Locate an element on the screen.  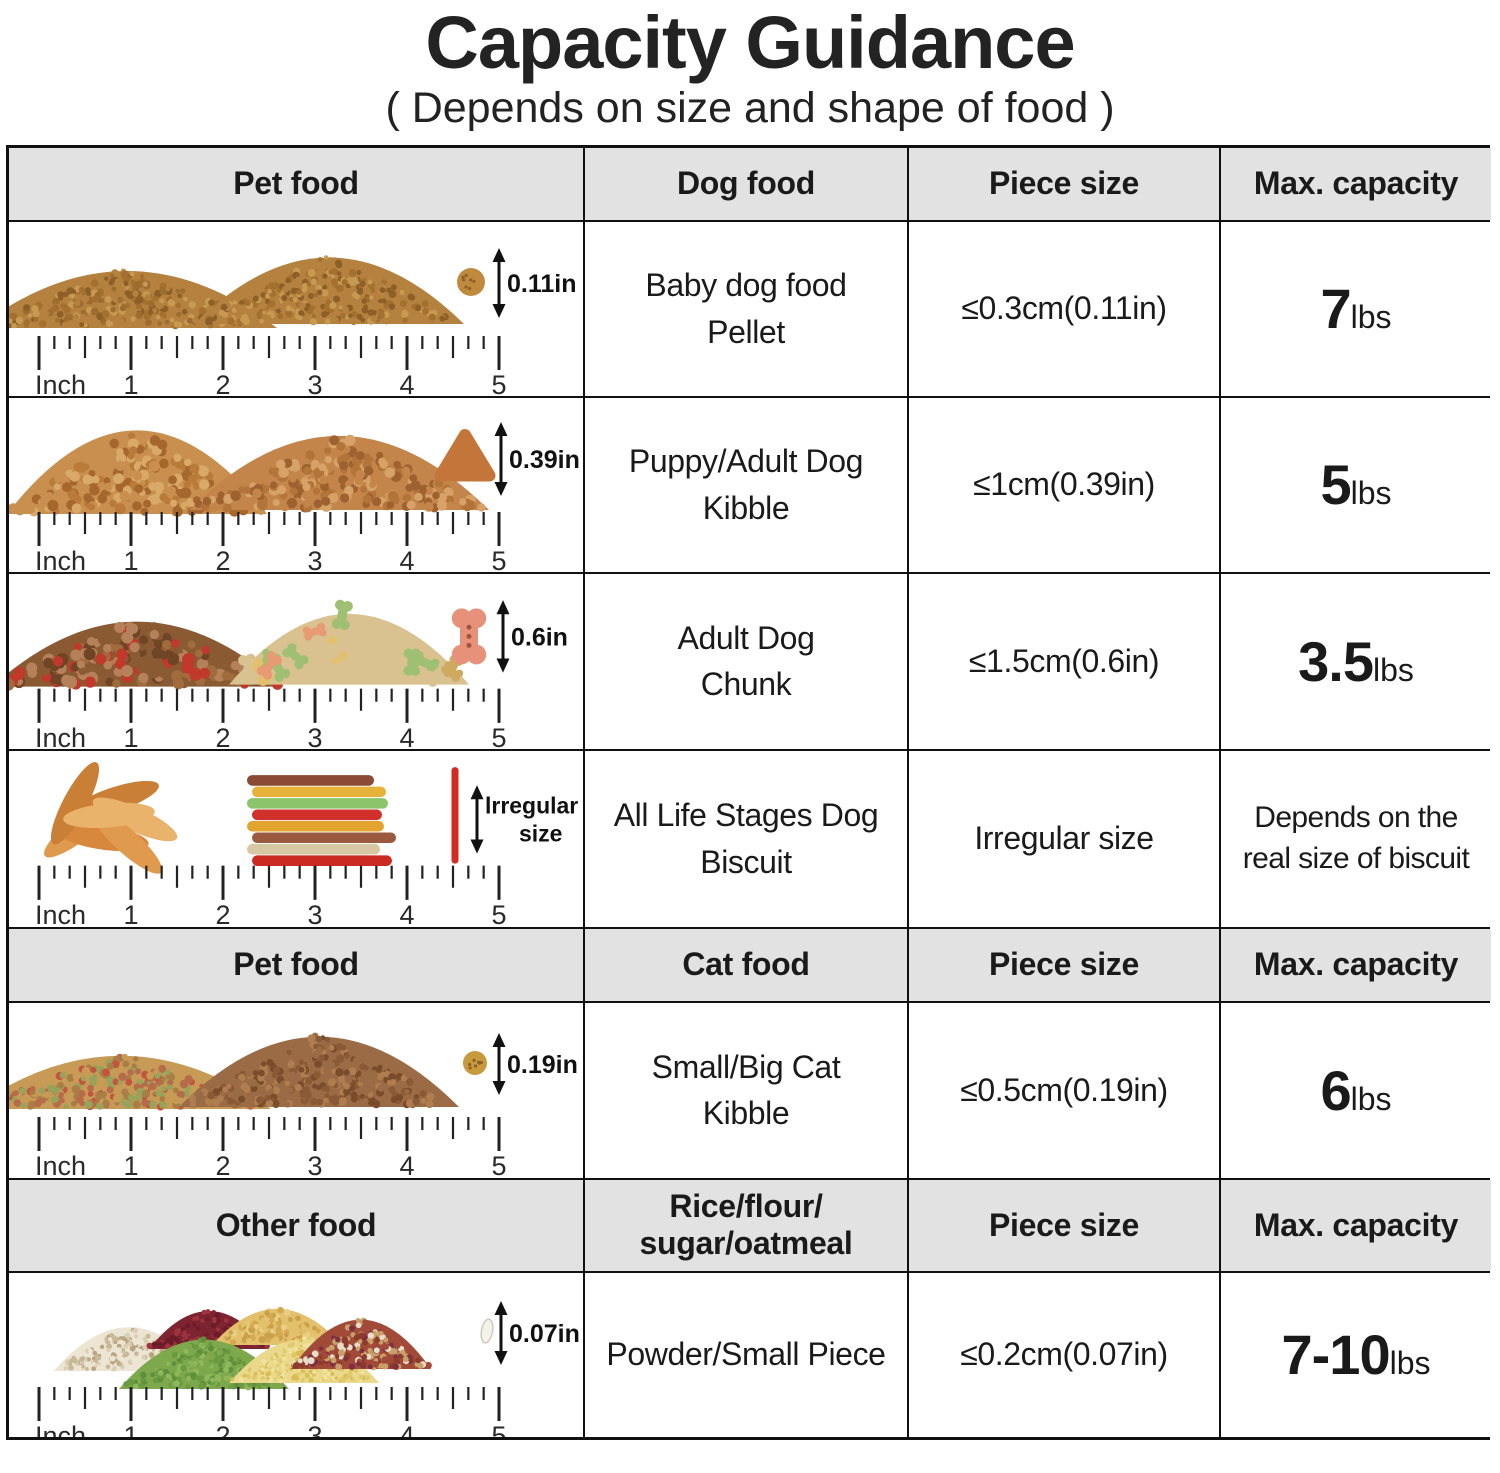
svg-text: 0.11in is located at coordinates (542, 284).